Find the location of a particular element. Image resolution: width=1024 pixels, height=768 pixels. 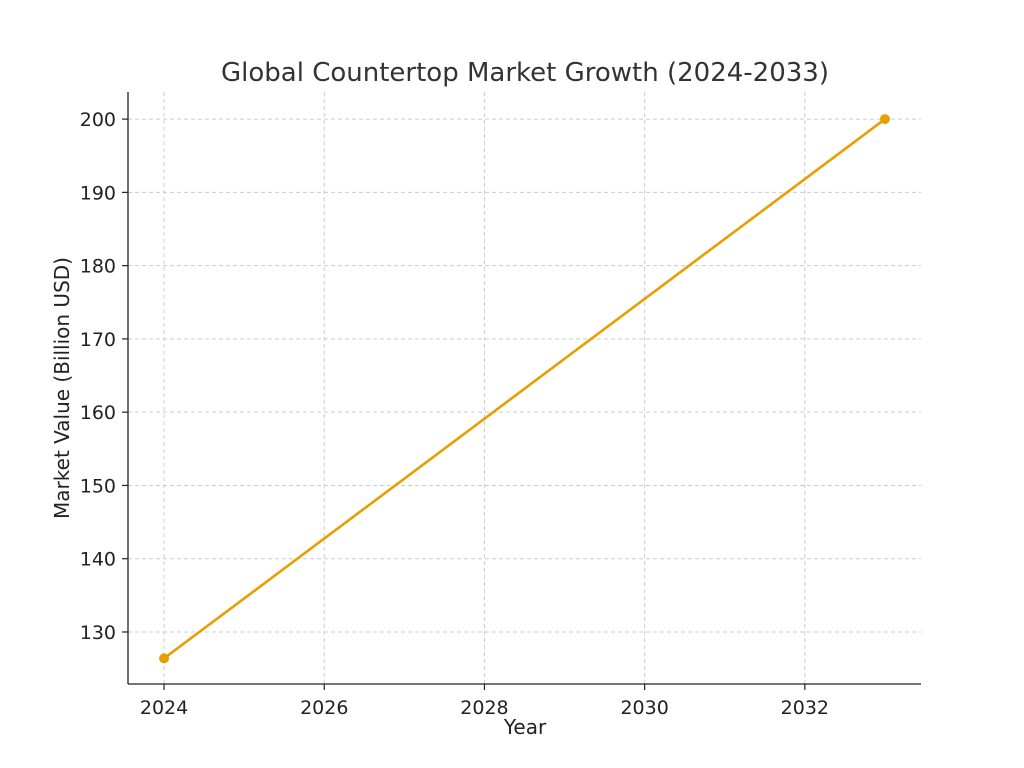

x-tick-label: 2030 is located at coordinates (644, 708).